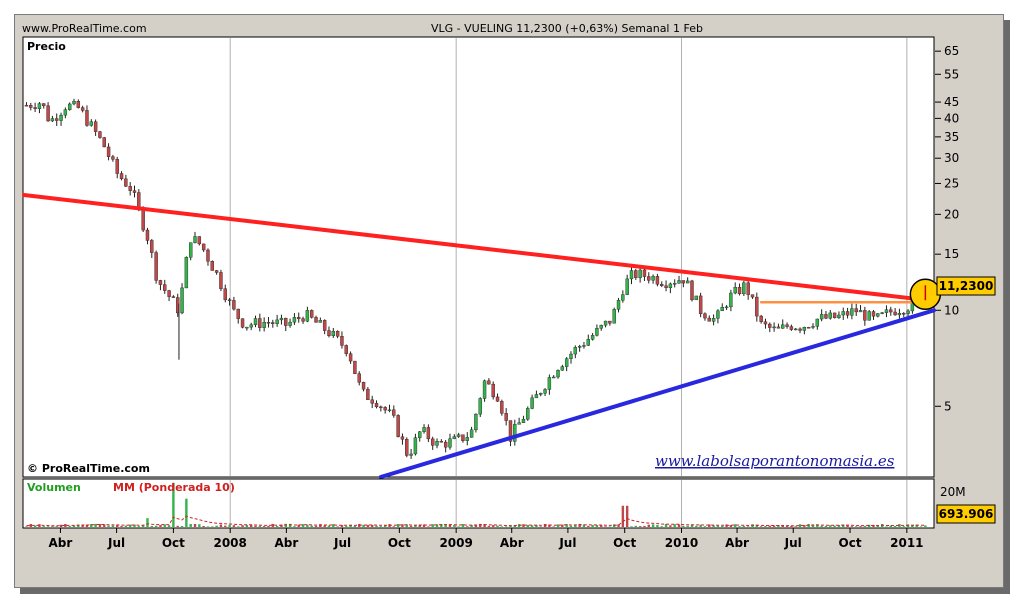  What do you see at coordinates (965, 257) in the screenshot?
I see `price-axis` at bounding box center [965, 257].